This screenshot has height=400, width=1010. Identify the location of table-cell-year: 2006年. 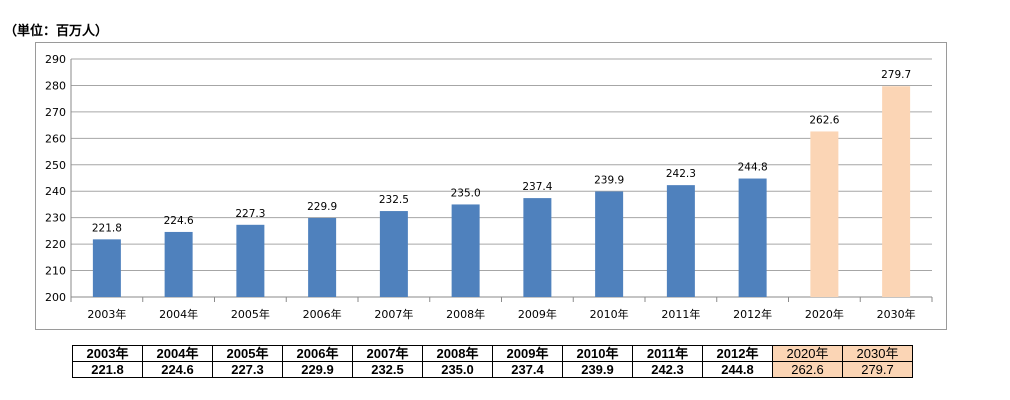
(317, 353).